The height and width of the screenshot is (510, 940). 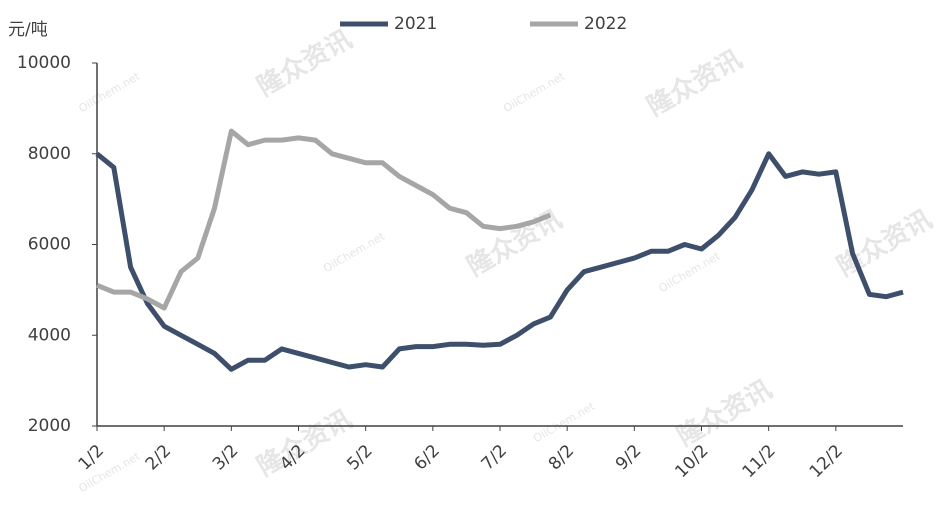 I want to click on x-tick-label: 7/2, so click(x=494, y=457).